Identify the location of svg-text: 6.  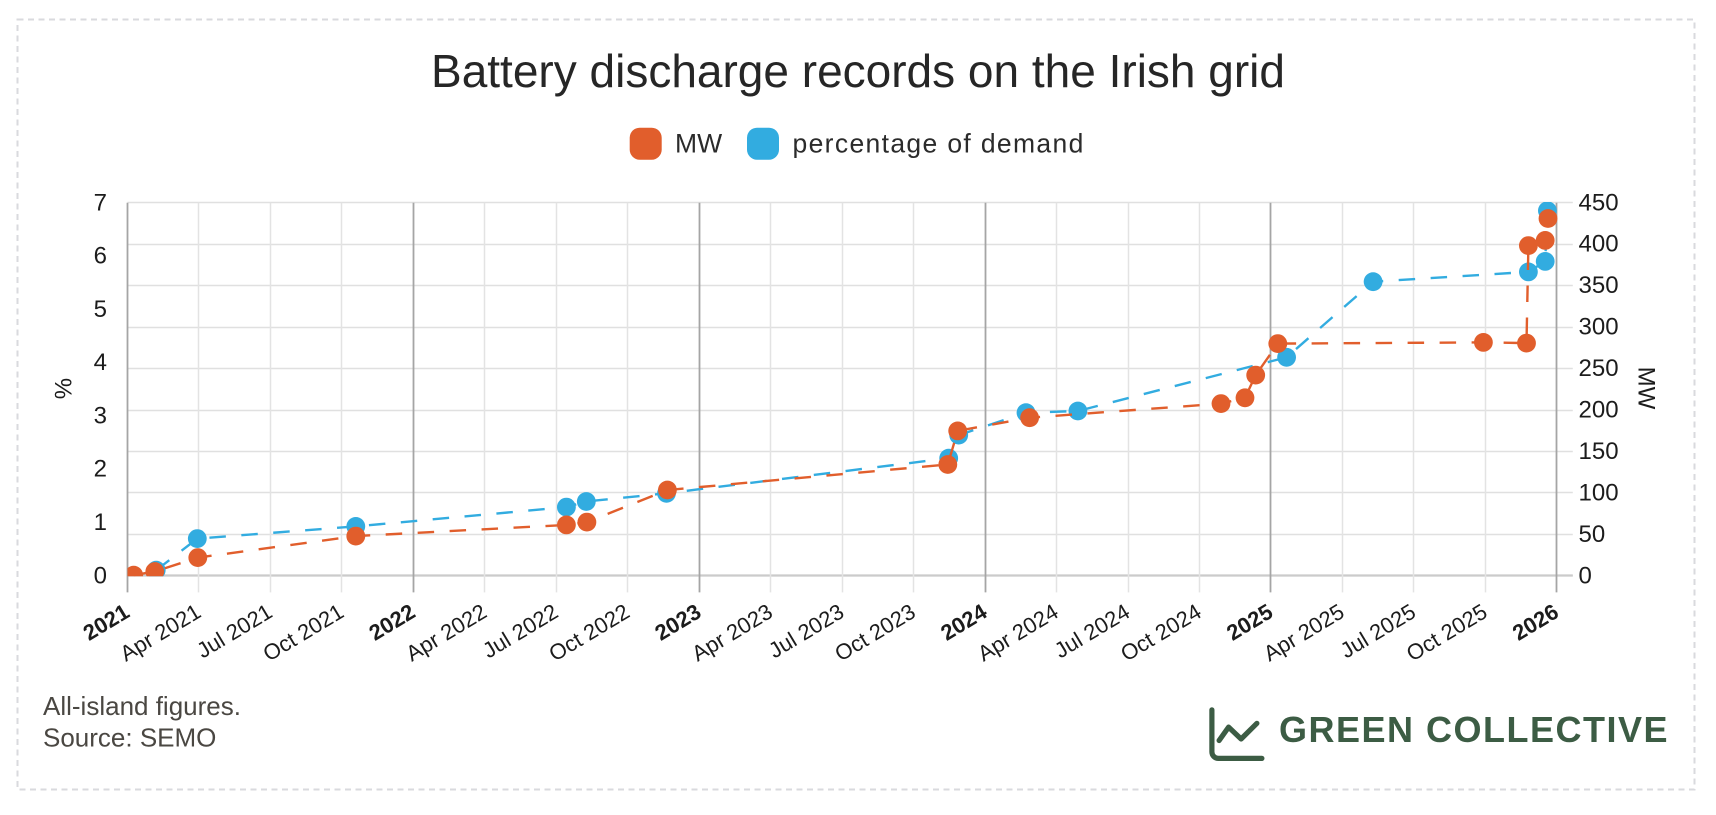
(100, 256).